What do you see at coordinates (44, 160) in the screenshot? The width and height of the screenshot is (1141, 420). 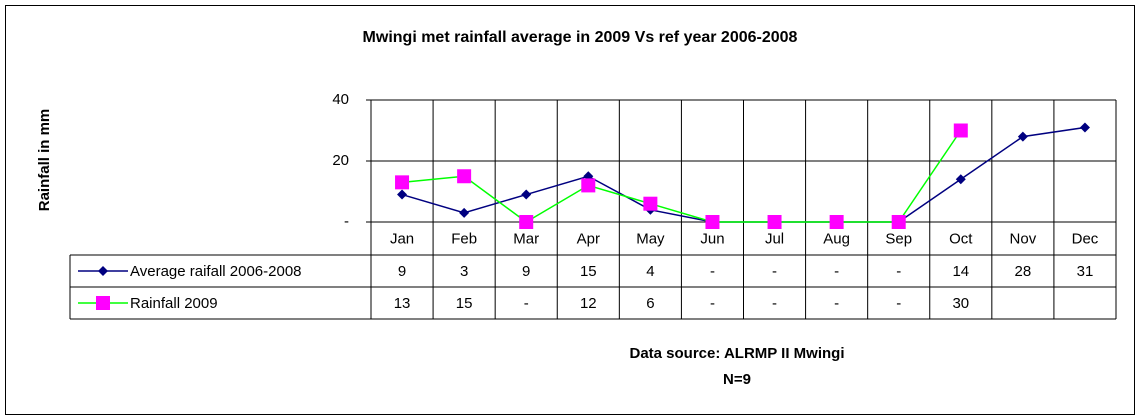 I see `y-axis-label: Rainfall in mm` at bounding box center [44, 160].